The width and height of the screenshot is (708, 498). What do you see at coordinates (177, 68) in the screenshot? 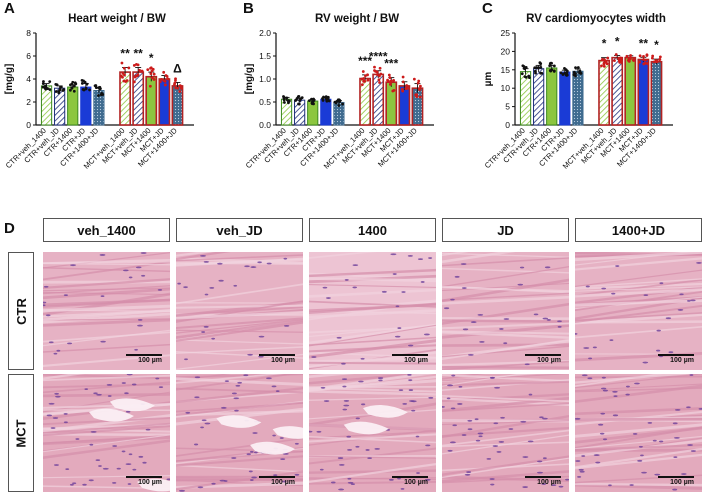
I see `significance-label: Δ` at bounding box center [177, 68].